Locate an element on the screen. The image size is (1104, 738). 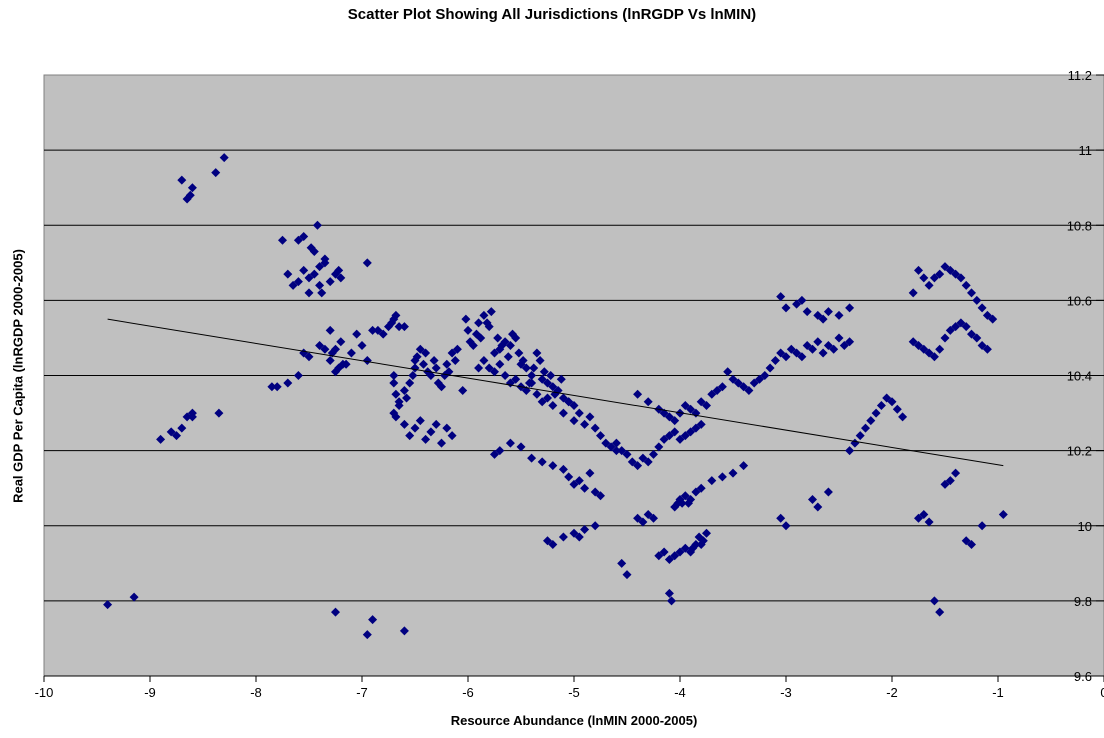
x-tick-label: -3 is located at coordinates (786, 692).